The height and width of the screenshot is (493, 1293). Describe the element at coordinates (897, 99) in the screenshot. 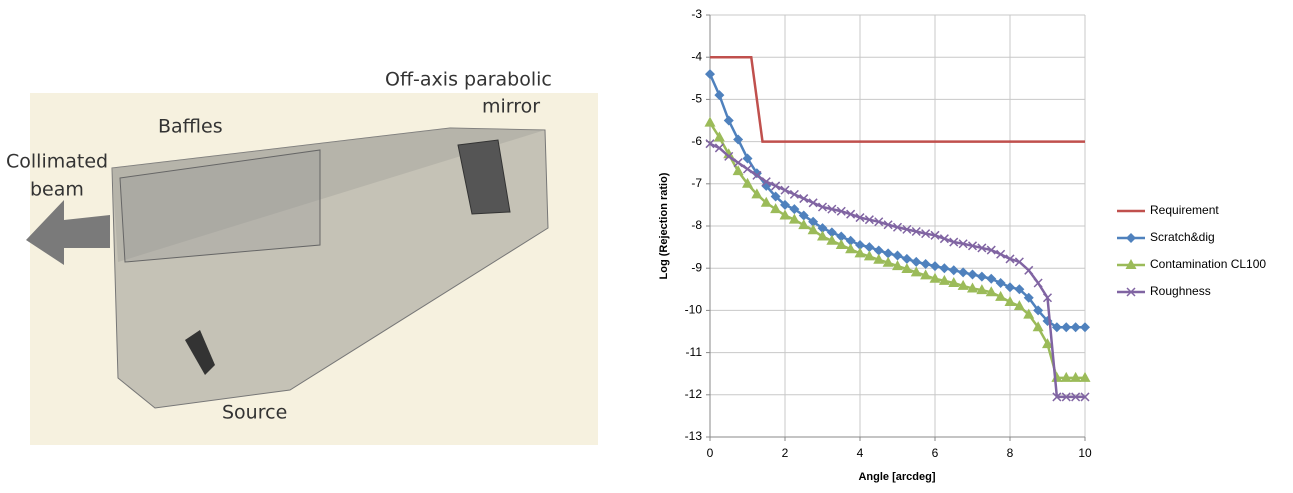

I see `series-line` at that location.